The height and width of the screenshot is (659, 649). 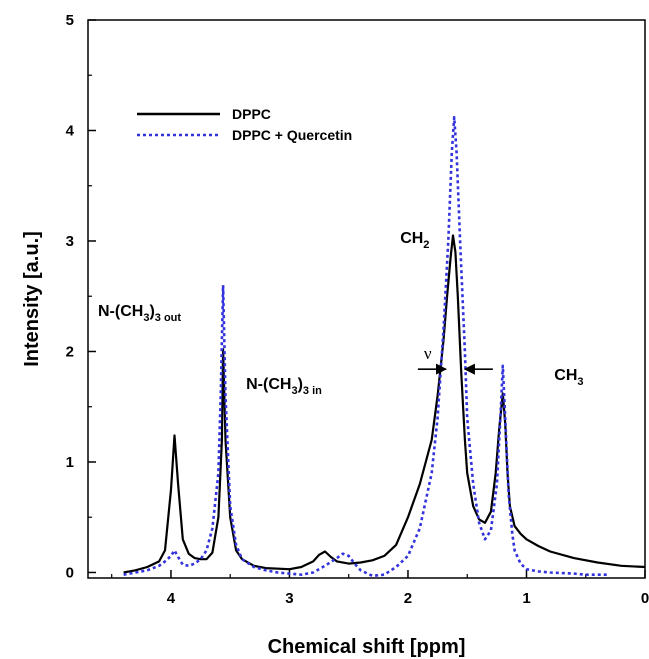 What do you see at coordinates (70, 130) in the screenshot?
I see `y-tick-label: 4` at bounding box center [70, 130].